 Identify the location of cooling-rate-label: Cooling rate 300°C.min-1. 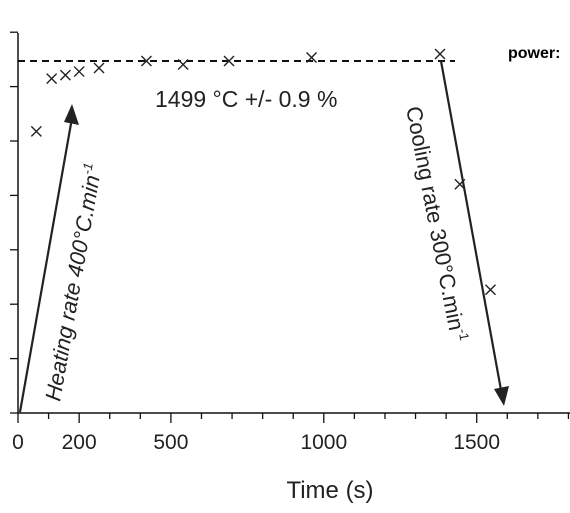
(436, 224).